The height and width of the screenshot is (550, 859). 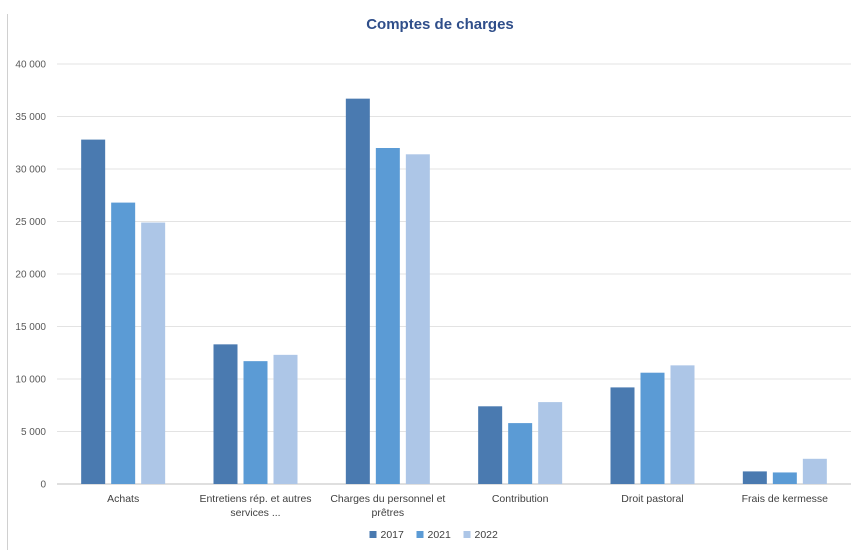 I want to click on legend: 2017 2021 2022, so click(x=434, y=535).